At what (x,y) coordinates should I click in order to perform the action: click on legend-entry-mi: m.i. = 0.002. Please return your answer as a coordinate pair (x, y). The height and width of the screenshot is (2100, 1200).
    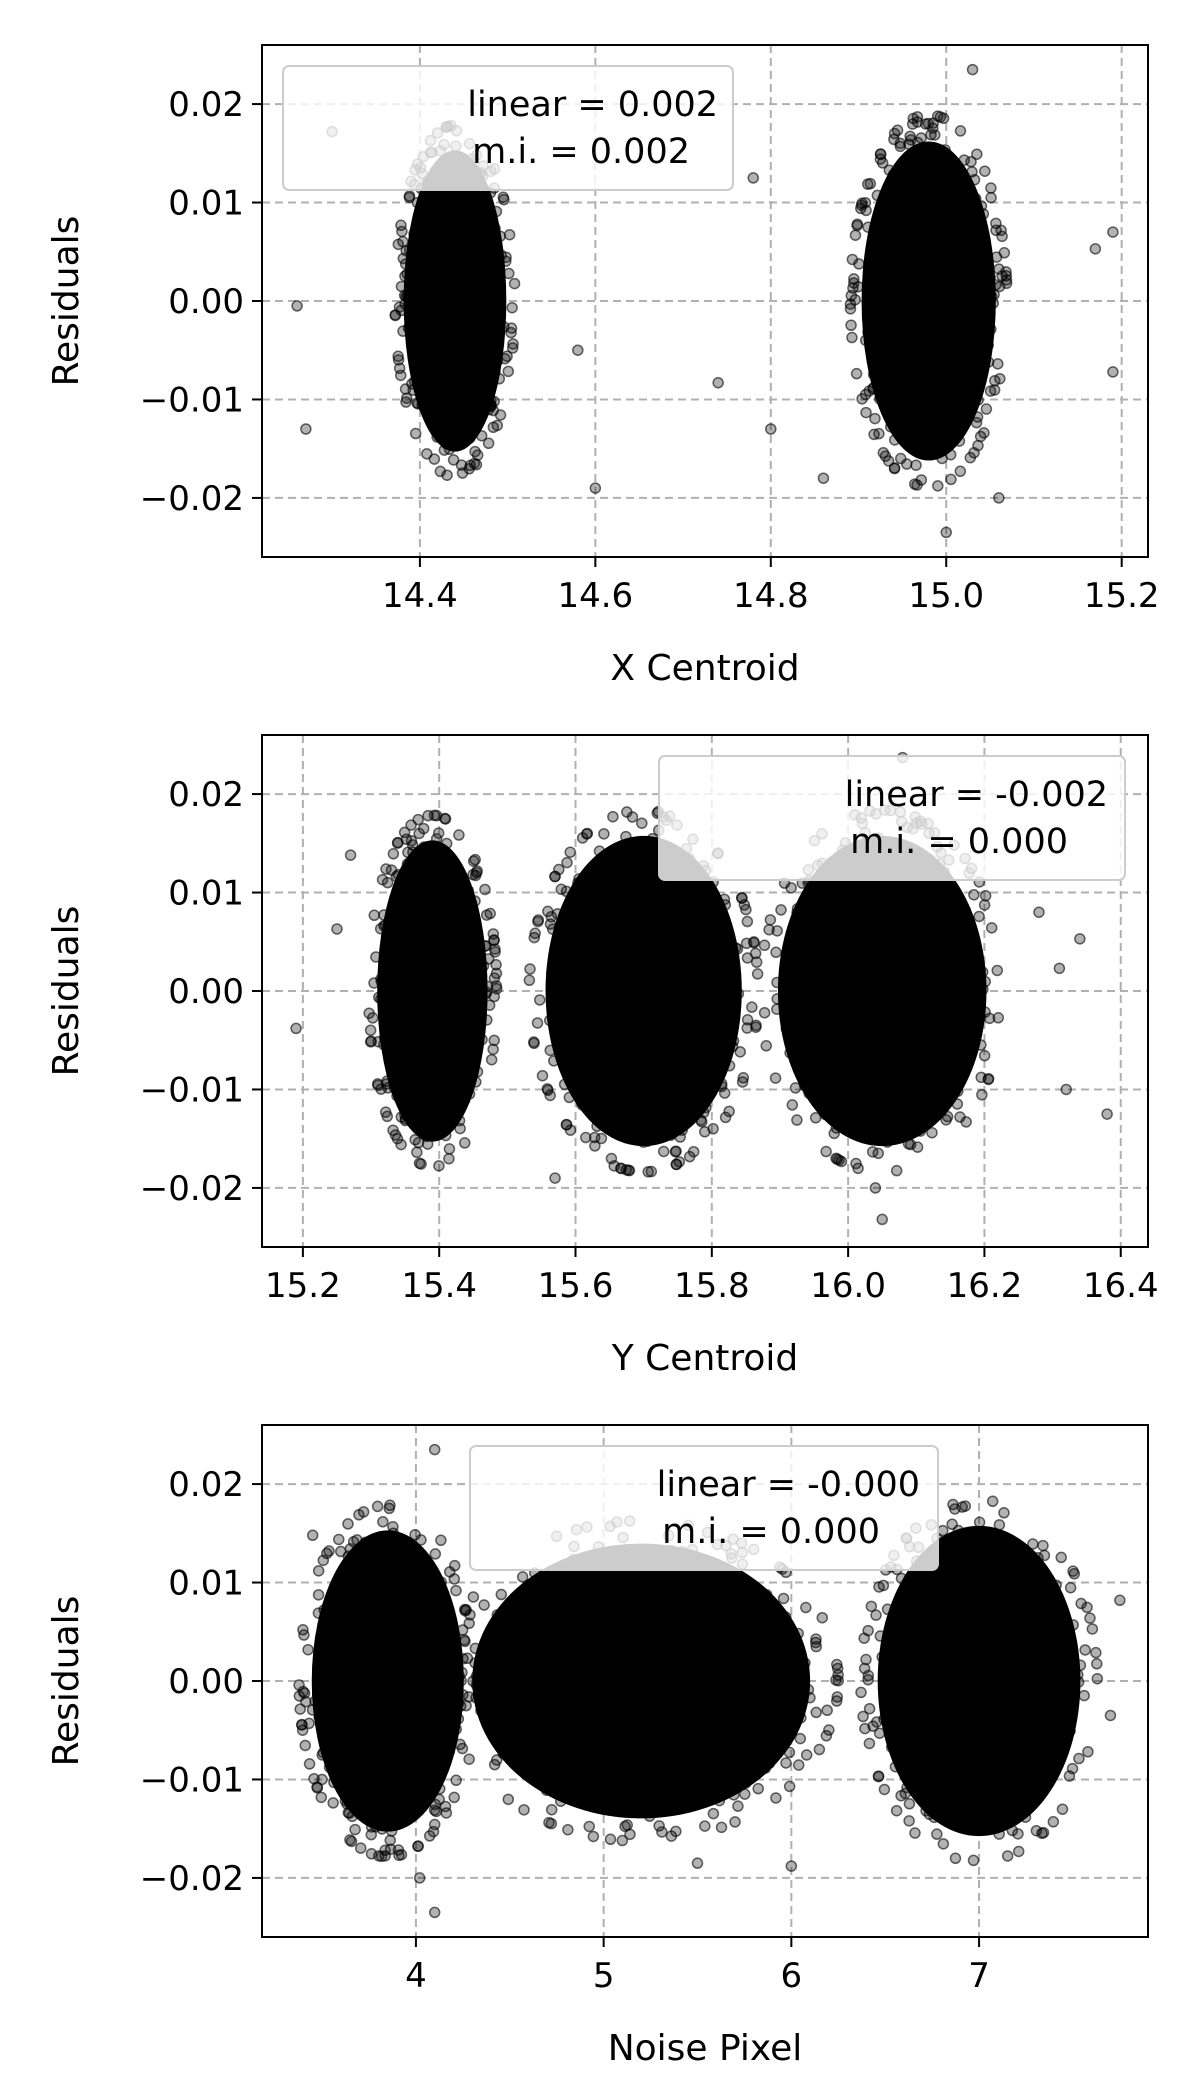
    Looking at the image, I should click on (581, 152).